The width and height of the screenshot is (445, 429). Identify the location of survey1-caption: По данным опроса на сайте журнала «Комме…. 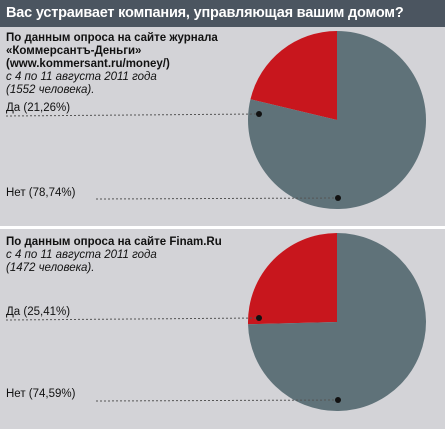
(112, 64).